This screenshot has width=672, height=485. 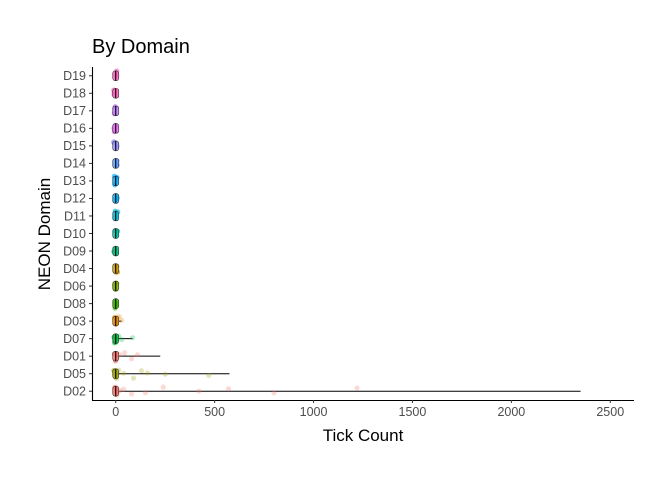 I want to click on series-d09, so click(x=115, y=251).